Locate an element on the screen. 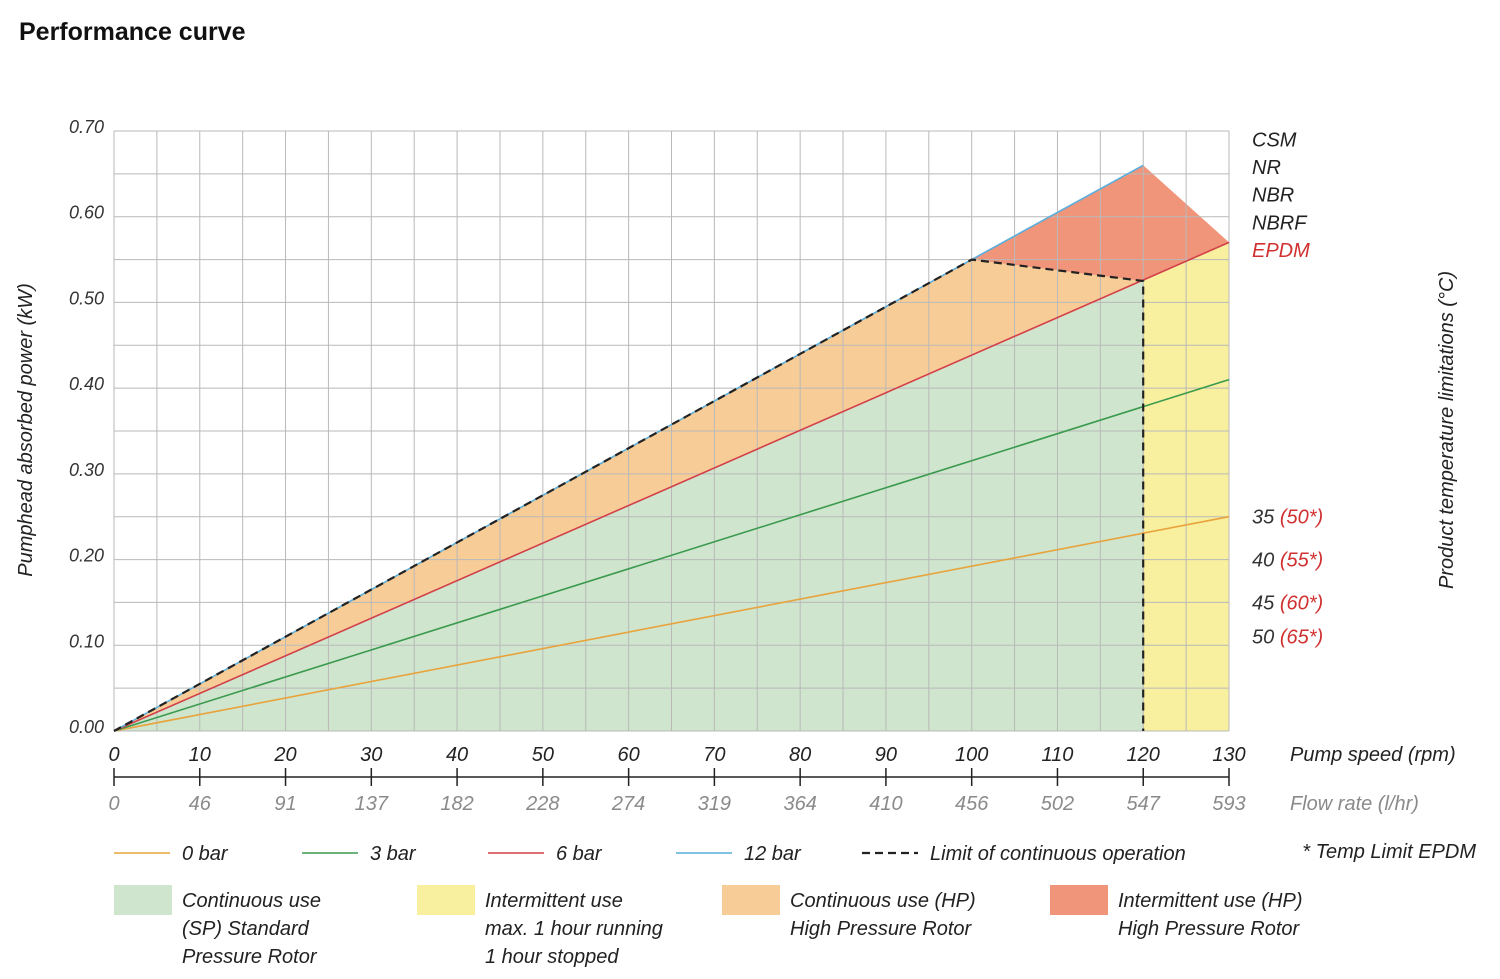  temperature-epdm-value: (65*) is located at coordinates (1301, 638).